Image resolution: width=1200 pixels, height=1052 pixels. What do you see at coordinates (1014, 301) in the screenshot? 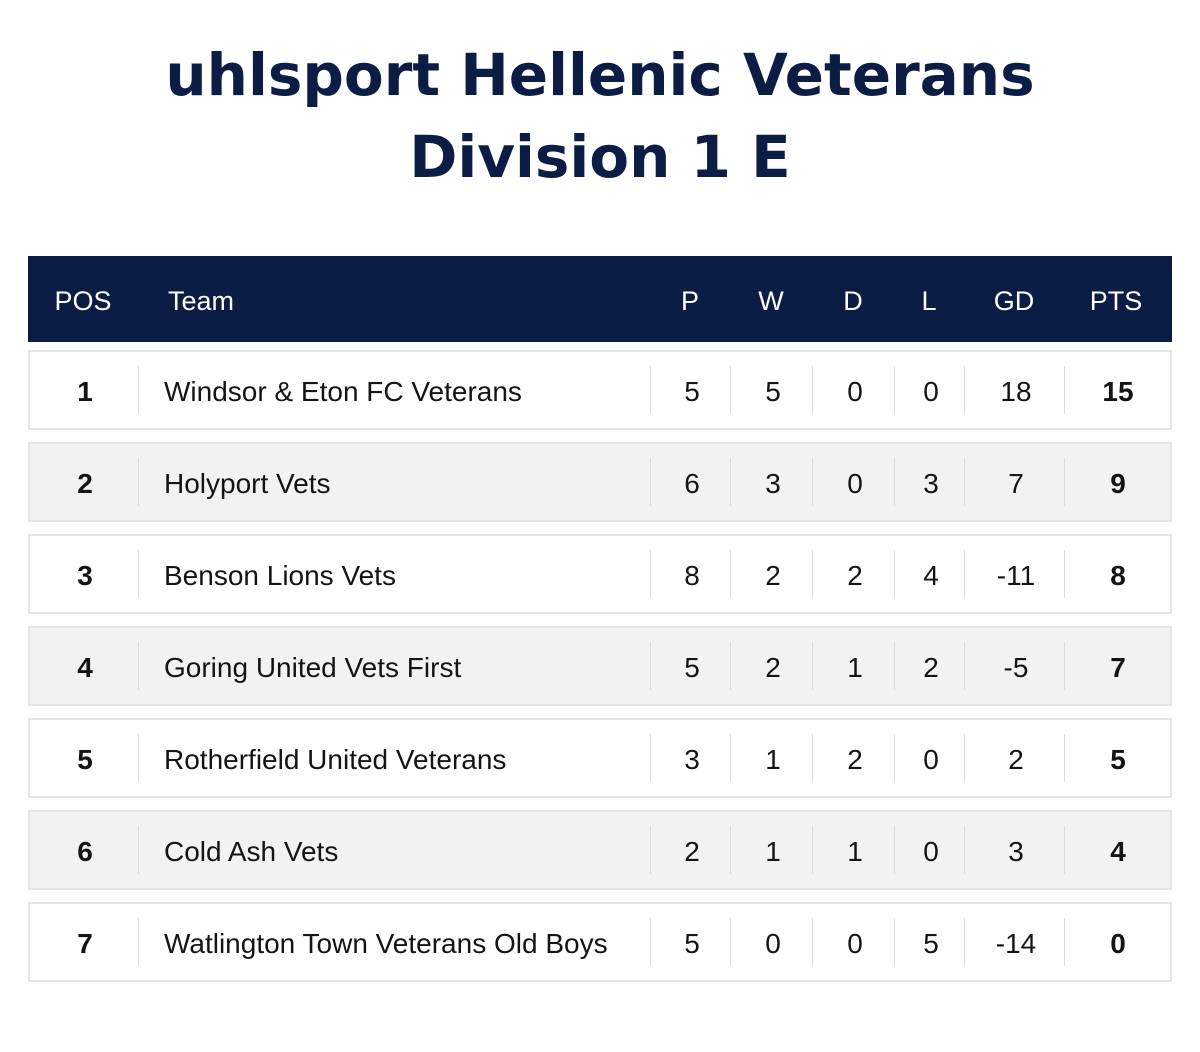
I see `header-goal-difference: GD` at bounding box center [1014, 301].